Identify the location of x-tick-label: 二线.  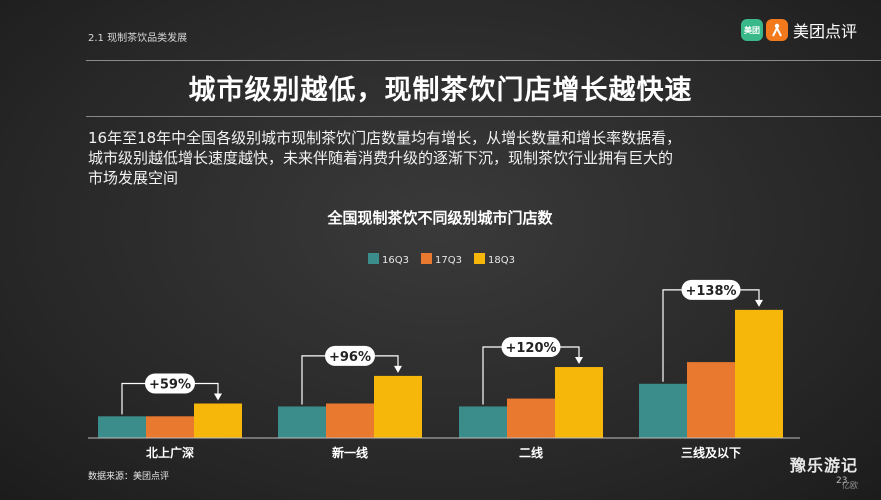
(531, 452).